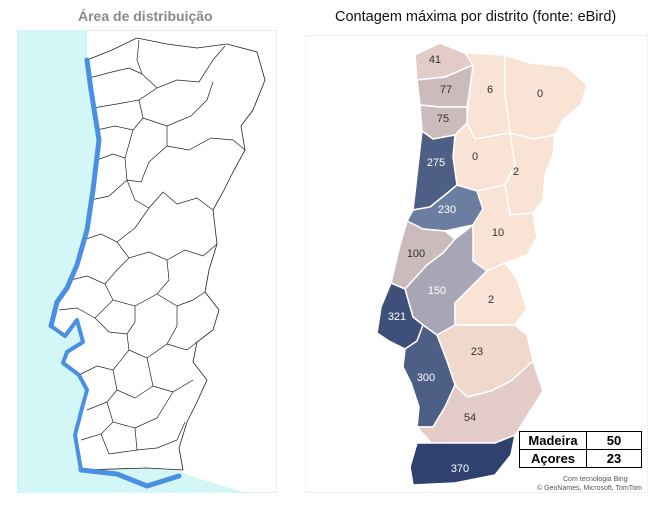  Describe the element at coordinates (516, 172) in the screenshot. I see `label-guarda: 2` at that location.